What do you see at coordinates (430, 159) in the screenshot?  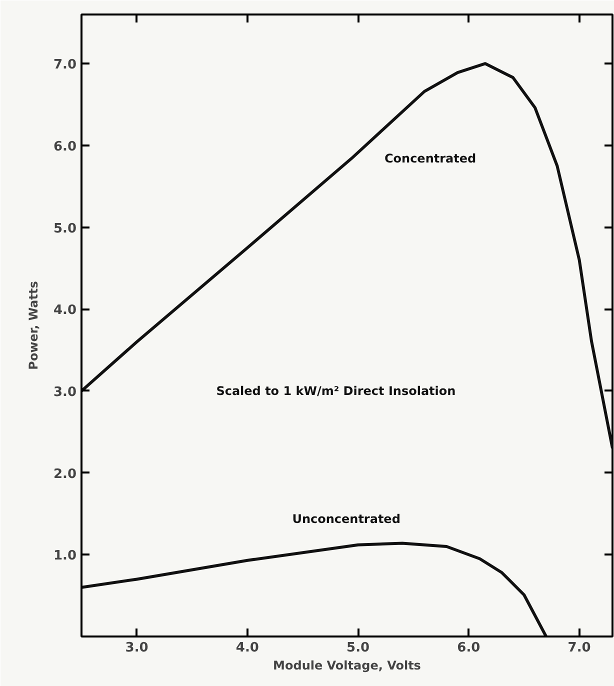 I see `series-label: Concentrated` at bounding box center [430, 159].